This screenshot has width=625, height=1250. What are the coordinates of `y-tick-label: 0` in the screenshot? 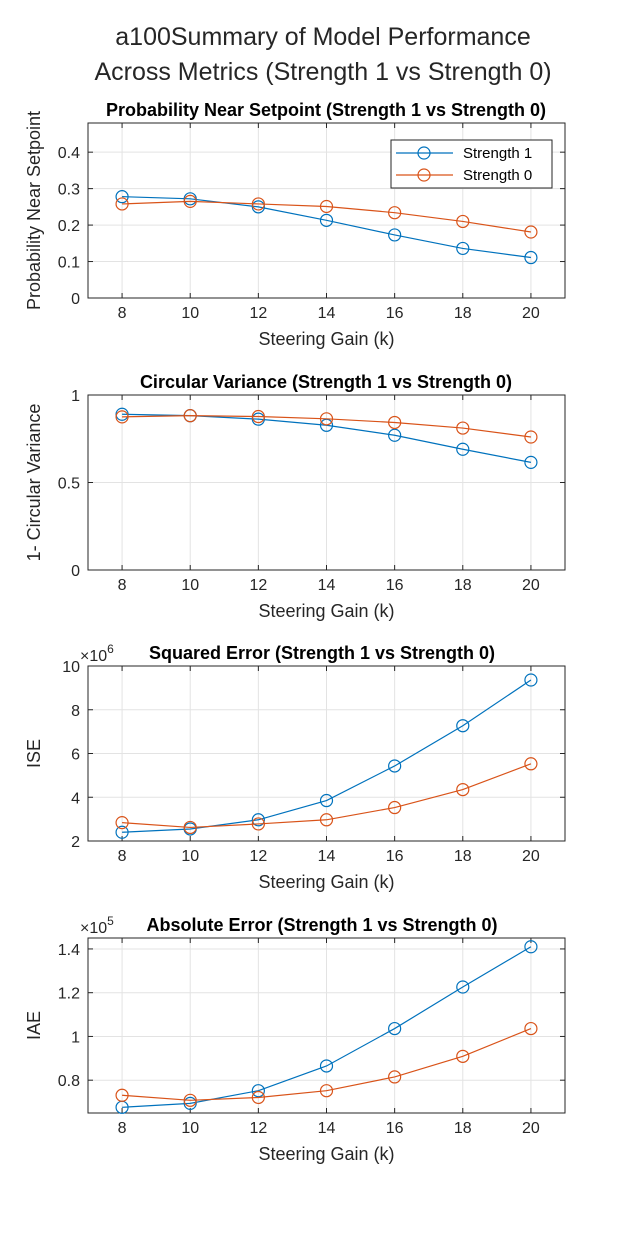 It's located at (75, 571).